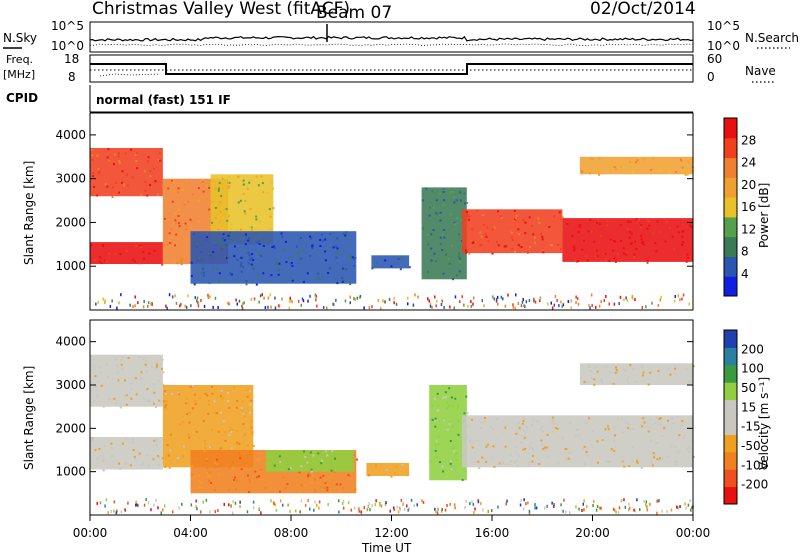 This screenshot has height=554, width=800. Describe the element at coordinates (760, 71) in the screenshot. I see `nave-label: Nave` at that location.